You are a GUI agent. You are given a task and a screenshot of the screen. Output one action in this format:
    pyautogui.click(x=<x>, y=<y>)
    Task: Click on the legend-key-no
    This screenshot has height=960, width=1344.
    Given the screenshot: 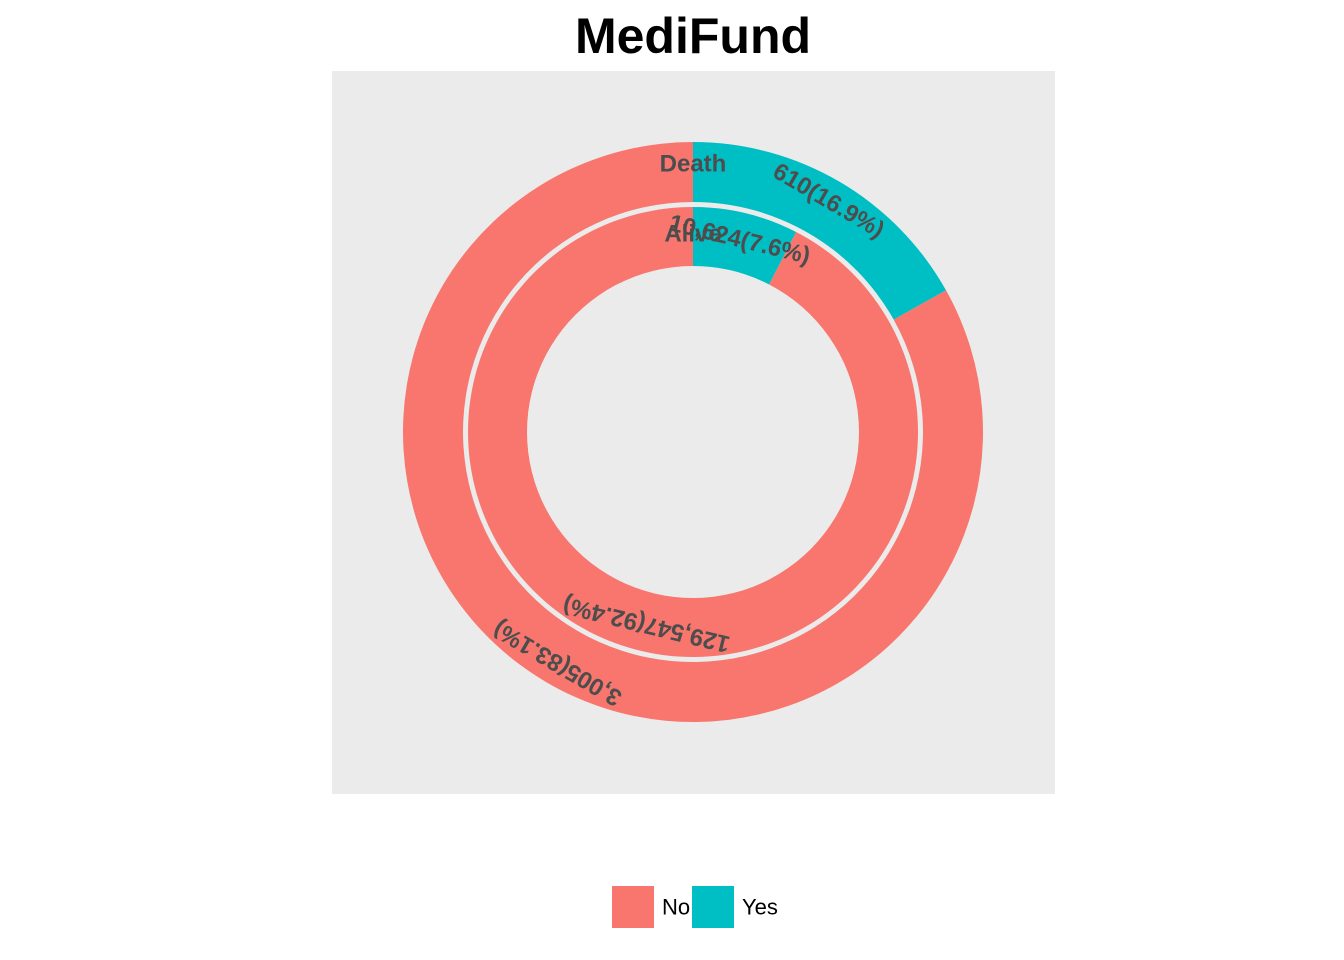 What is the action you would take?
    pyautogui.click(x=633, y=907)
    